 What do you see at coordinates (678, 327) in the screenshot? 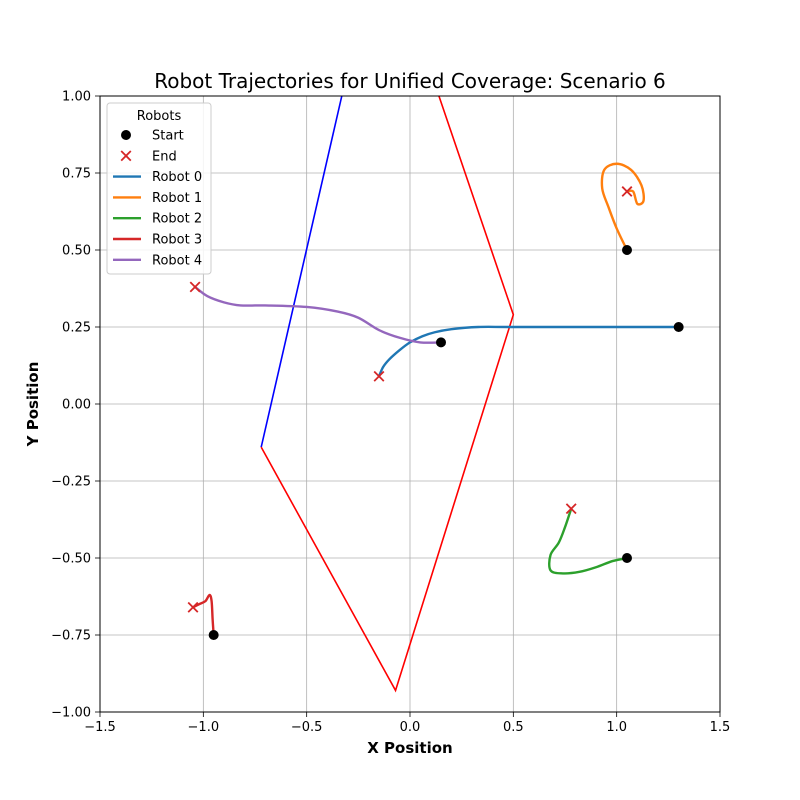
I see `robot-0-start-marker` at bounding box center [678, 327].